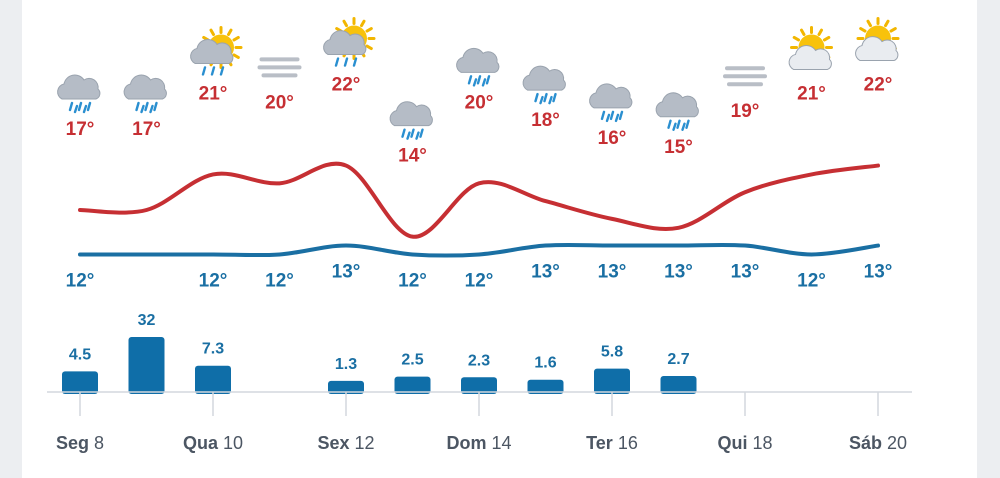  Describe the element at coordinates (412, 360) in the screenshot. I see `precip-label: 2.5` at that location.